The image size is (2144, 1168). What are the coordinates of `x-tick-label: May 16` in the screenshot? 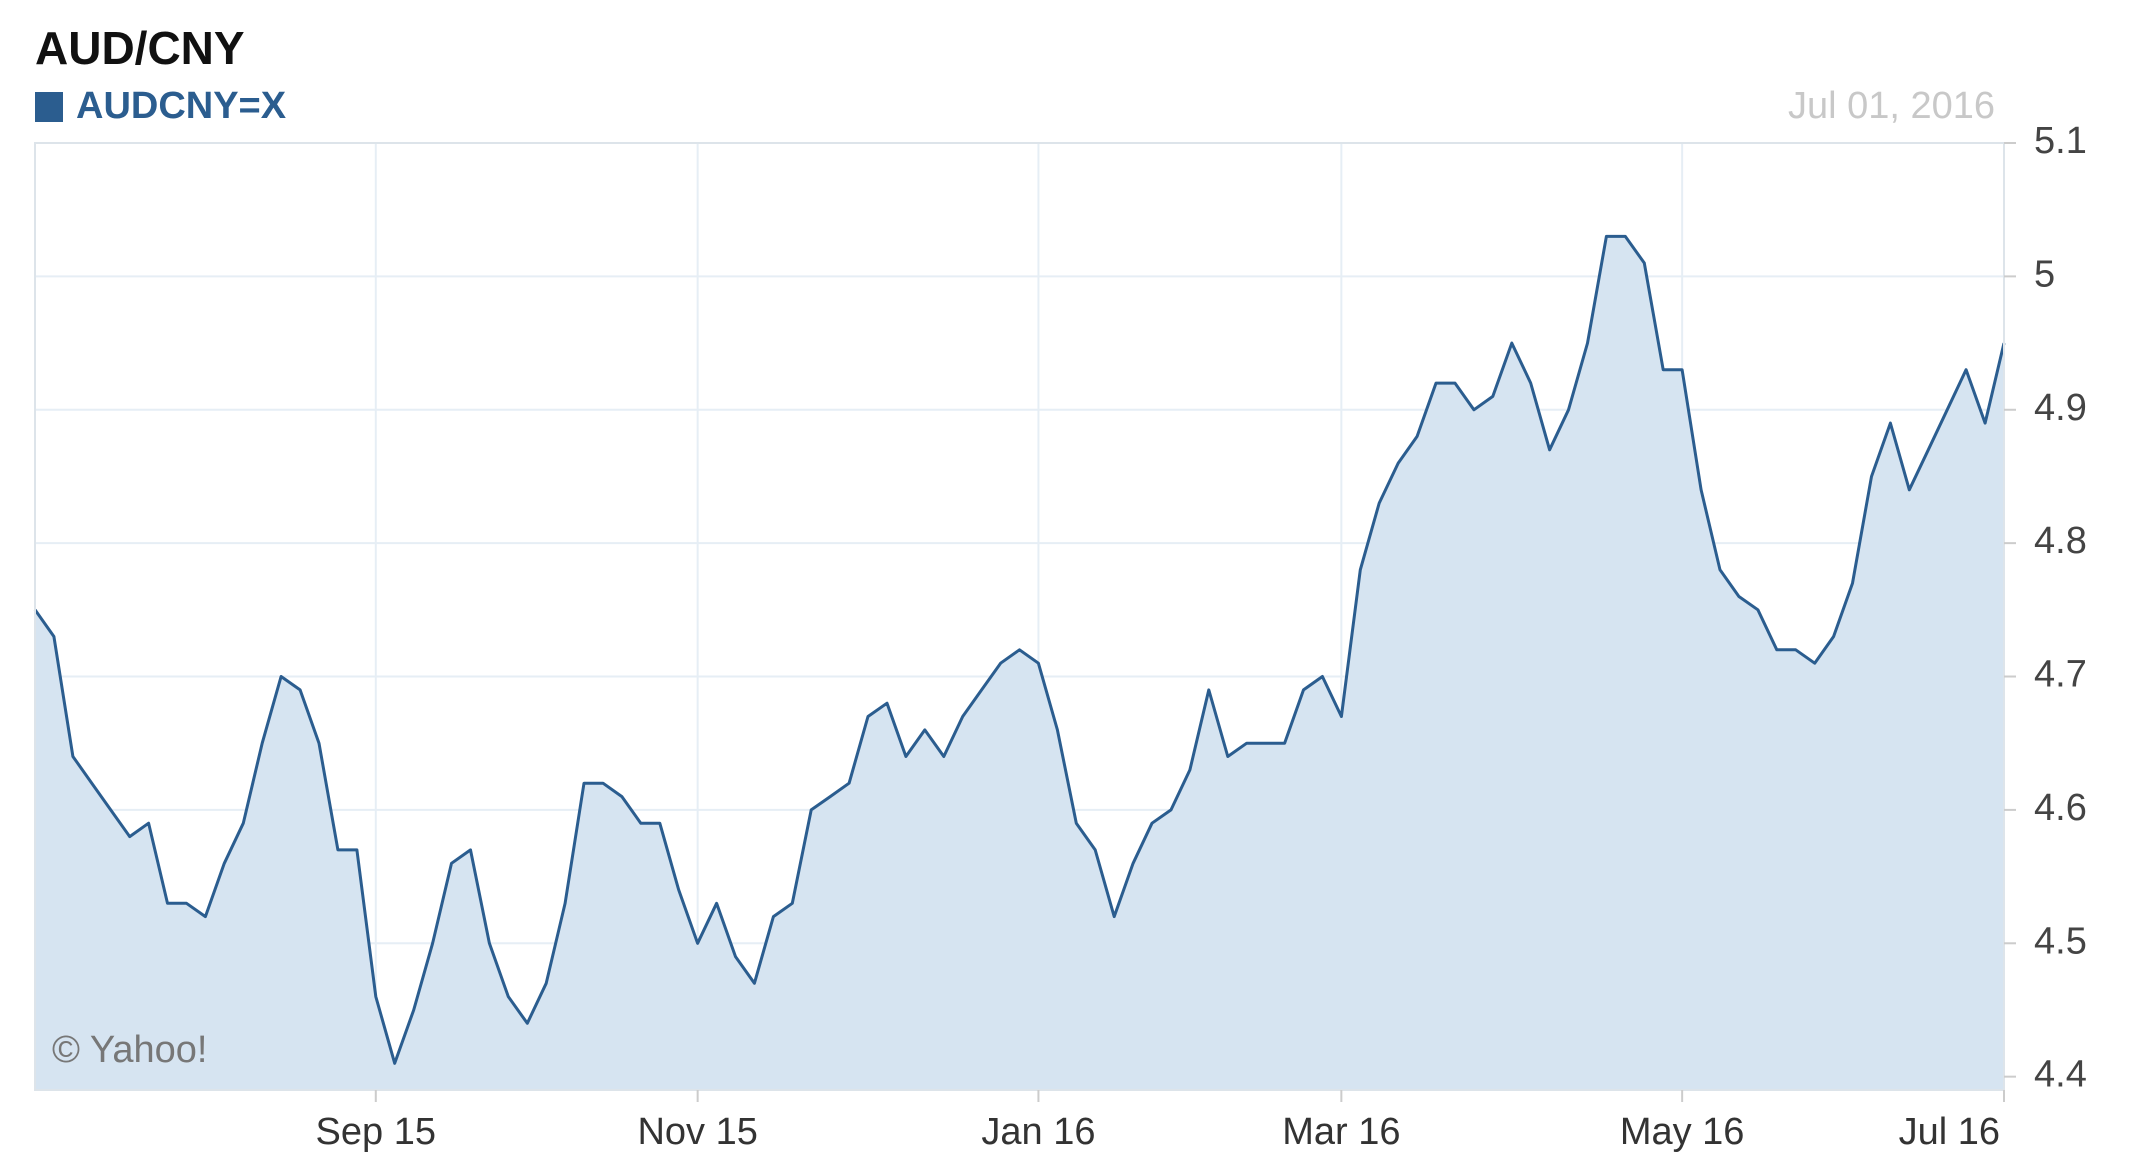 It's located at (1682, 1132).